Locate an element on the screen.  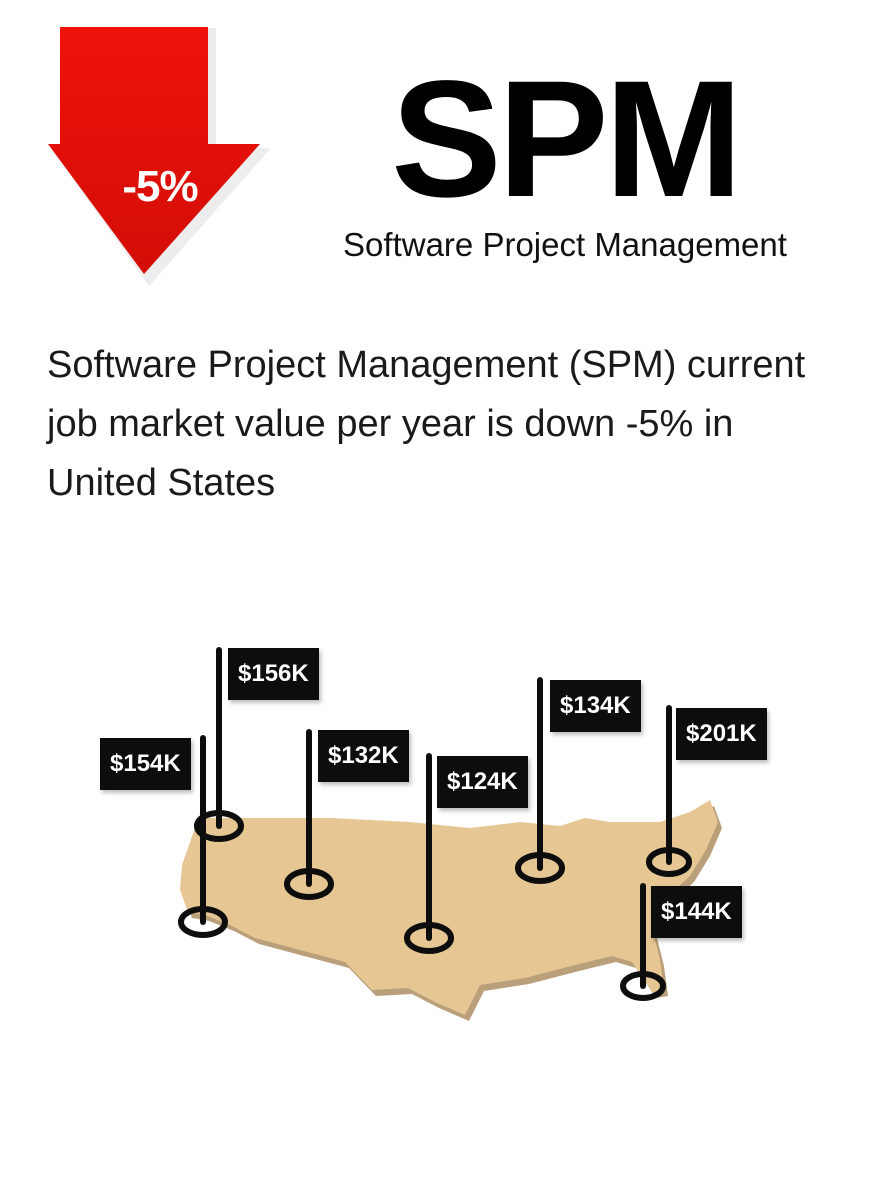
page-title: SPM is located at coordinates (567, 139).